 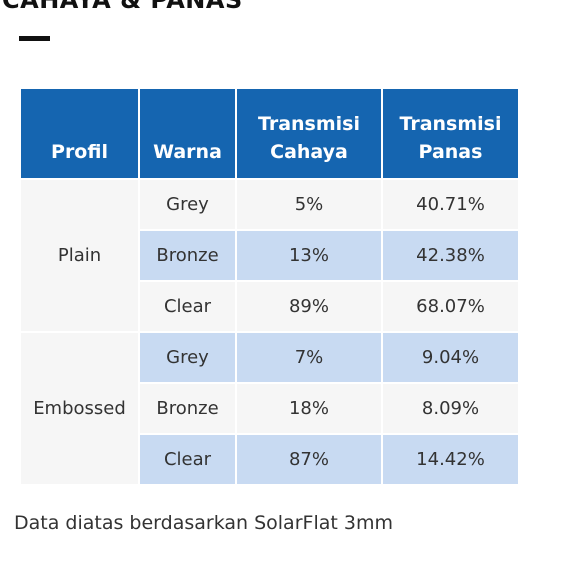 What do you see at coordinates (79, 255) in the screenshot?
I see `profil-cell: Plain` at bounding box center [79, 255].